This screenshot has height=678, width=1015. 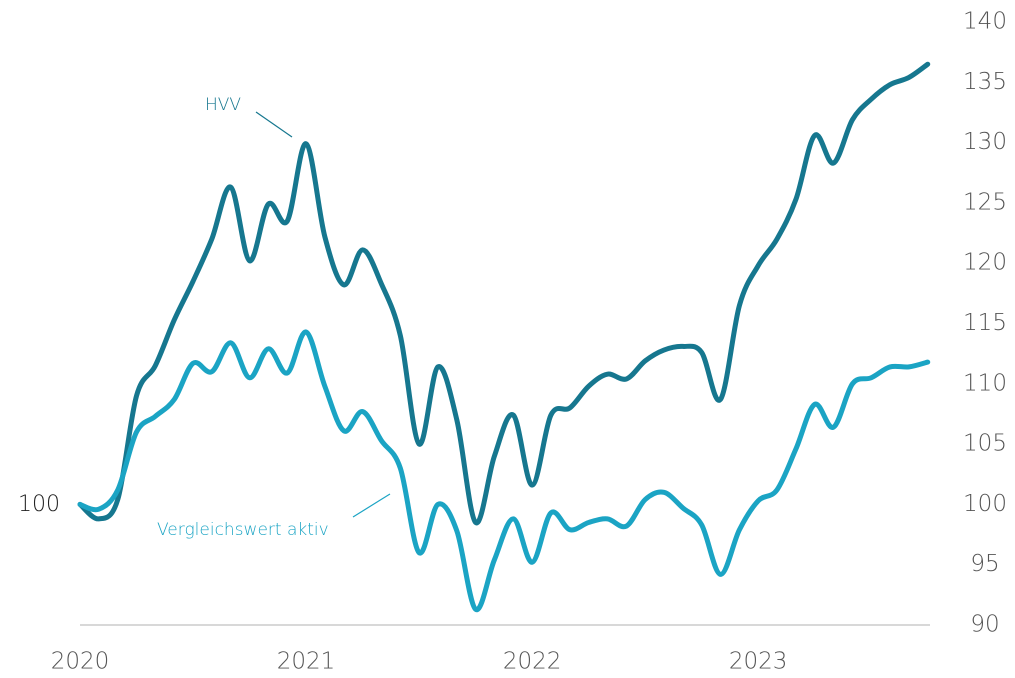 What do you see at coordinates (985, 504) in the screenshot?
I see `y-tick-label: 100` at bounding box center [985, 504].